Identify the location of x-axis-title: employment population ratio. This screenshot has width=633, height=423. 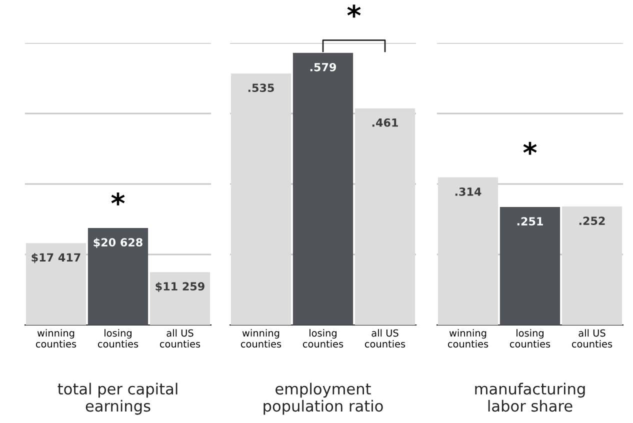
(323, 398).